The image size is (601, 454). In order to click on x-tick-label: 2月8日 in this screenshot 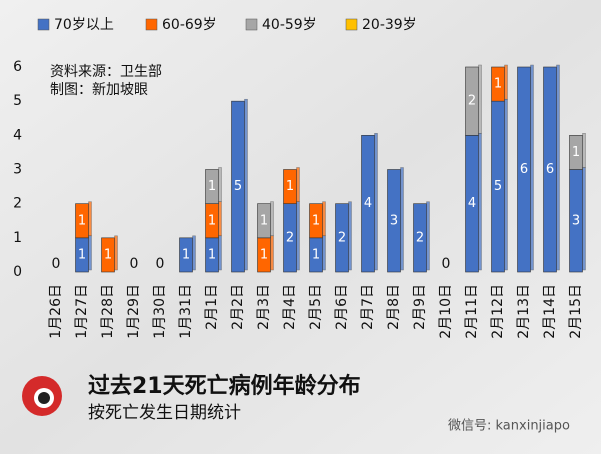, I will do `click(394, 307)`.